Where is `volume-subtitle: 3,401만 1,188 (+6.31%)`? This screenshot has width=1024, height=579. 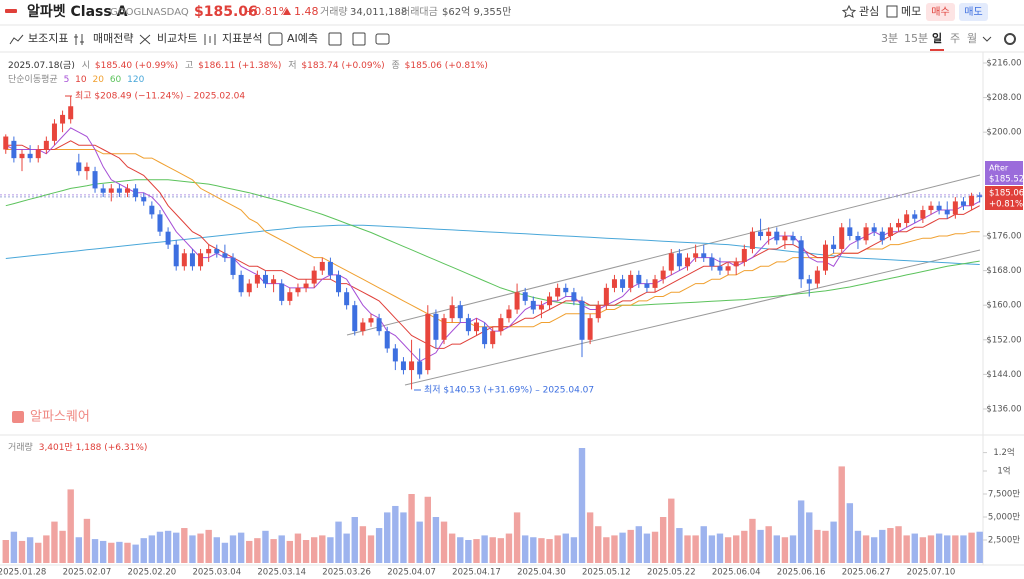
volume-subtitle: 3,401만 1,188 (+6.31%) is located at coordinates (93, 447).